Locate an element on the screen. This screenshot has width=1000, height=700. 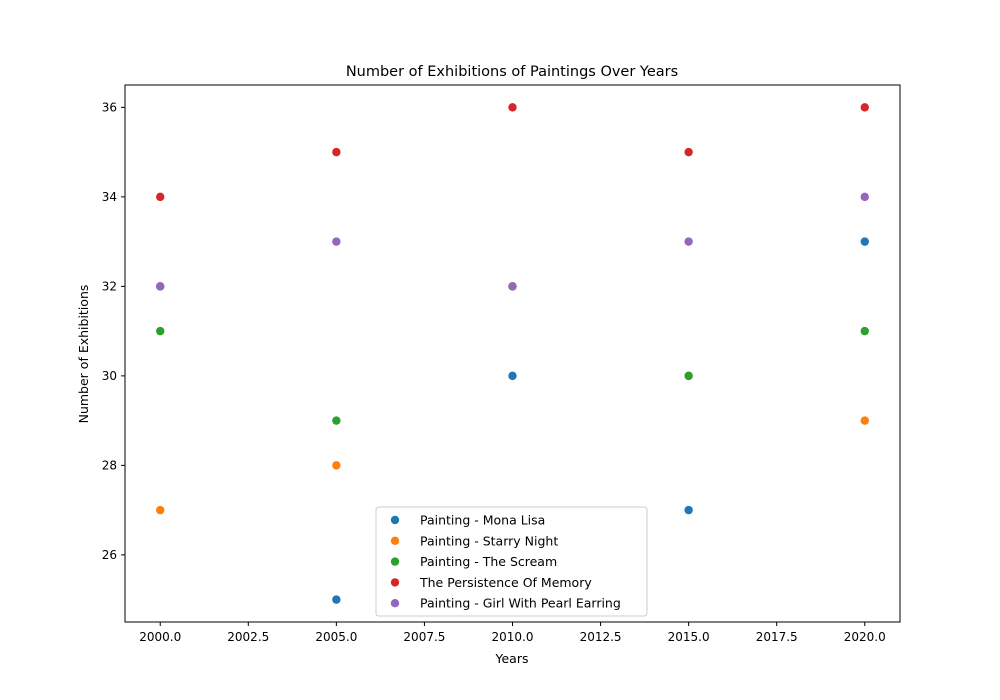
y-tick-label: 36 is located at coordinates (109, 107).